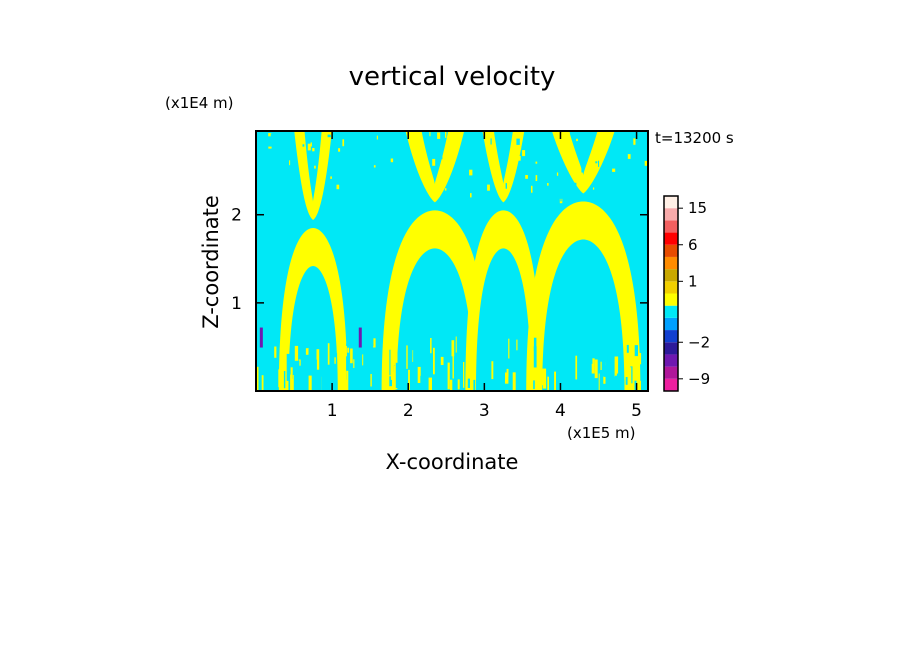 This screenshot has height=654, width=904. What do you see at coordinates (452, 462) in the screenshot?
I see `x-axis-label: X-coordinate` at bounding box center [452, 462].